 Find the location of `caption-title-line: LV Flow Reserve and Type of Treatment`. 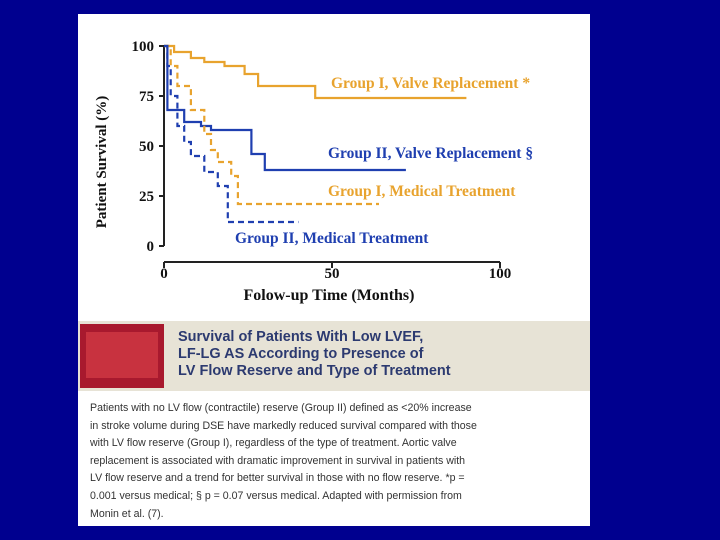

caption-title-line: LV Flow Reserve and Type of Treatment is located at coordinates (314, 371).